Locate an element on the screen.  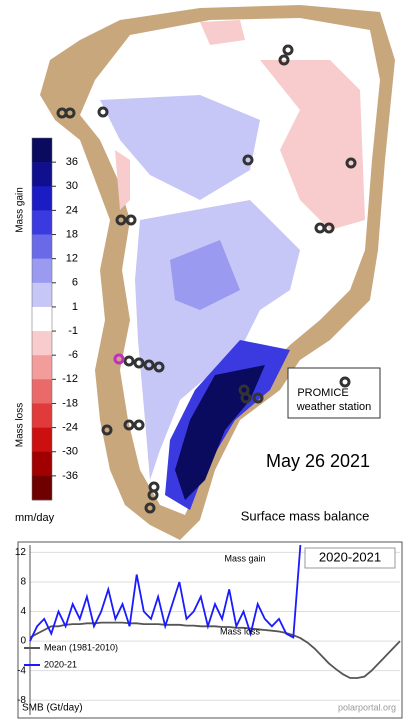
legend-text: weather station is located at coordinates (334, 407).